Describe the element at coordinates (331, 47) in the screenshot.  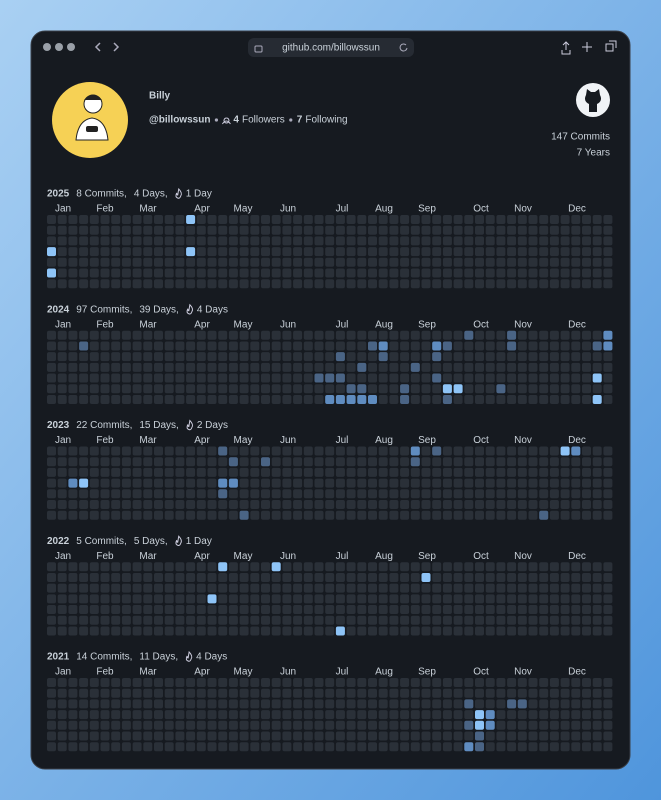
I see `address-bar` at that location.